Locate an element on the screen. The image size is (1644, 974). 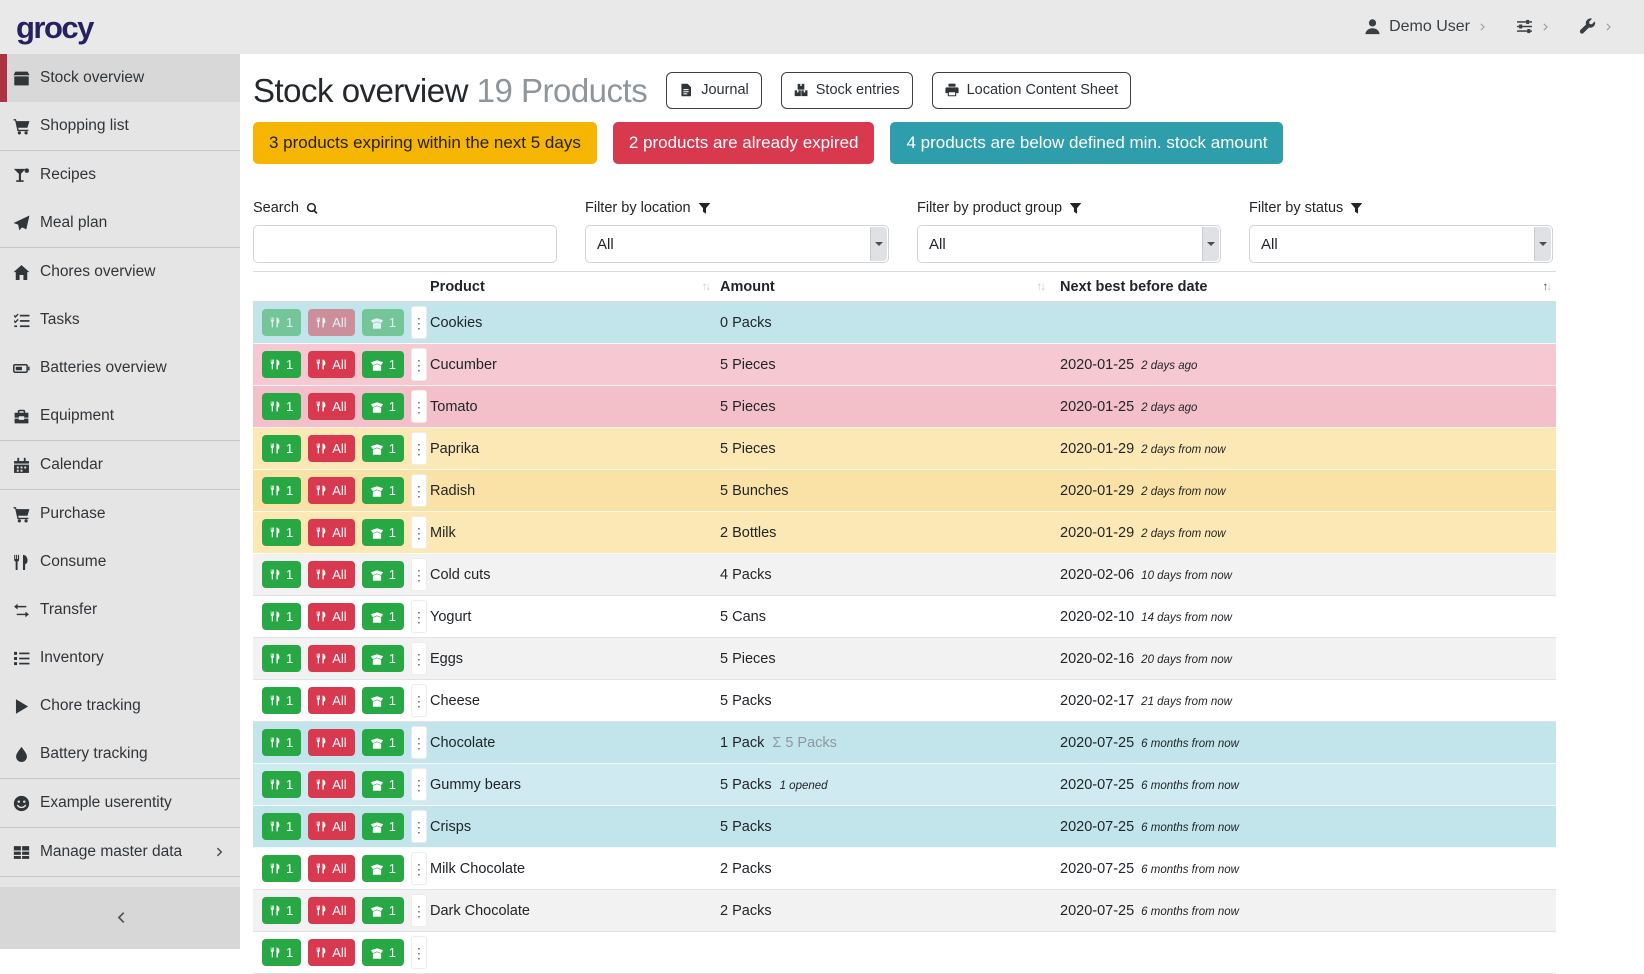
location-select: All is located at coordinates (737, 244).